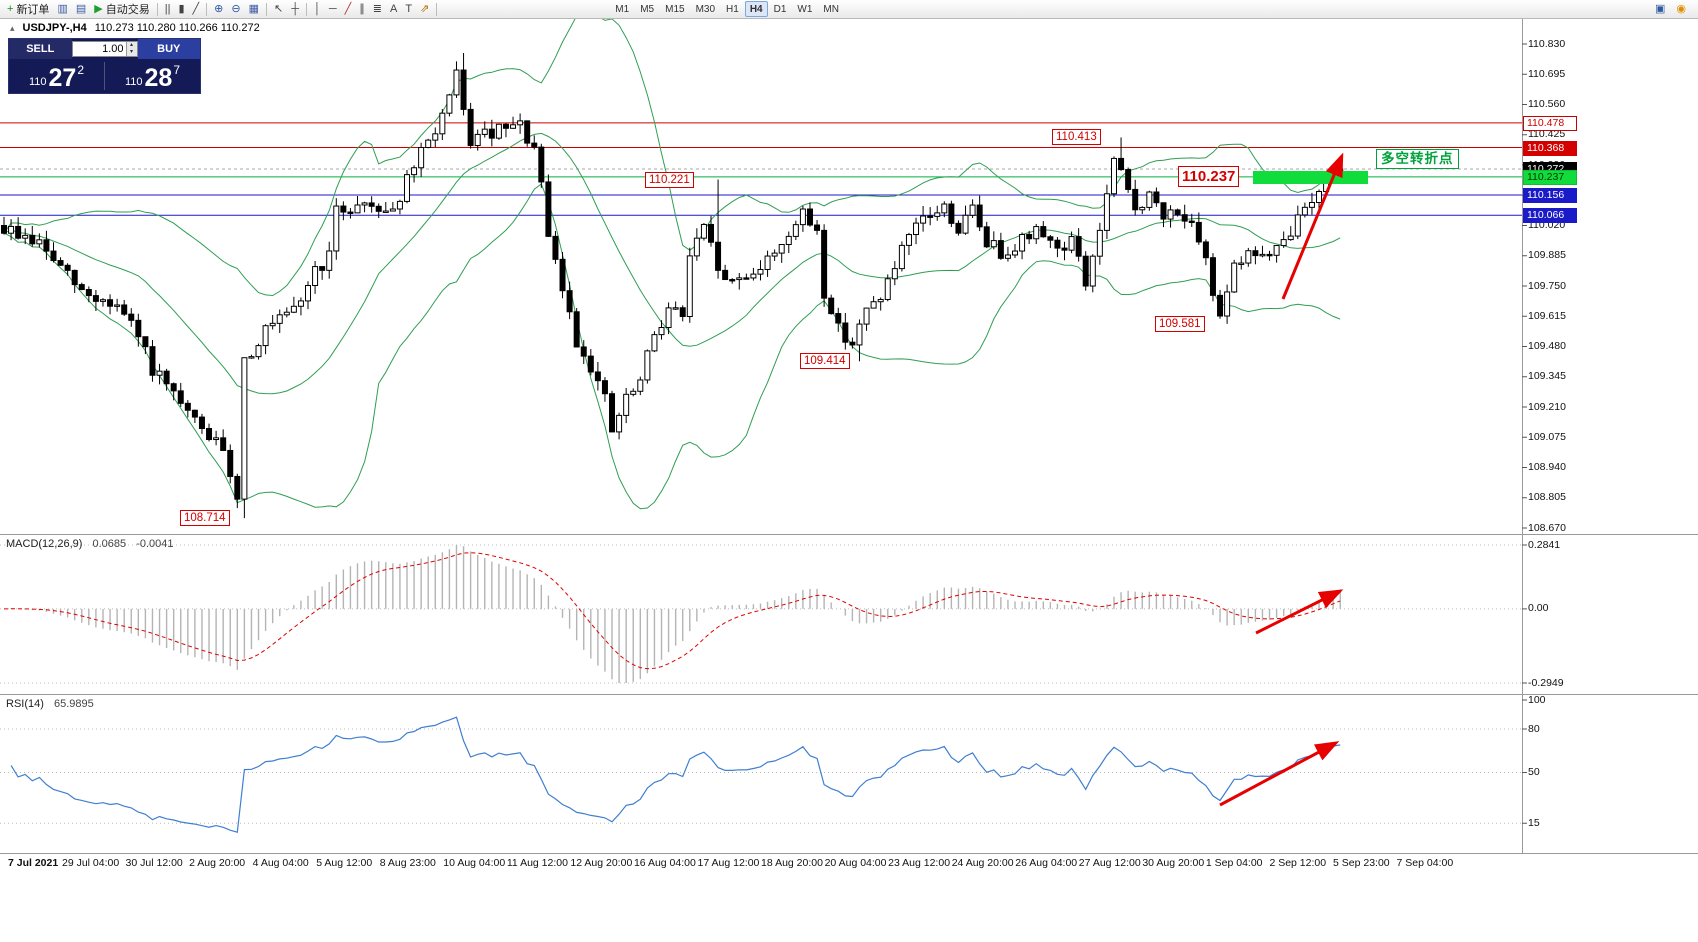 This screenshot has height=942, width=1698. What do you see at coordinates (196, 9) in the screenshot?
I see `line-chart-button: ╱` at bounding box center [196, 9].